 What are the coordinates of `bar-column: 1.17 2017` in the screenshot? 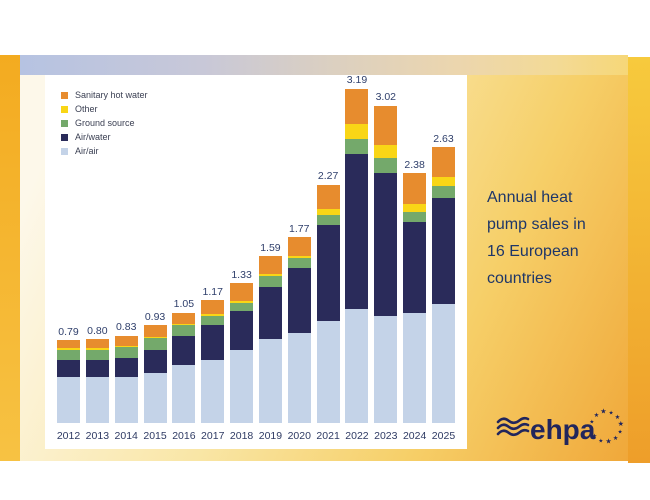 It's located at (212, 262).